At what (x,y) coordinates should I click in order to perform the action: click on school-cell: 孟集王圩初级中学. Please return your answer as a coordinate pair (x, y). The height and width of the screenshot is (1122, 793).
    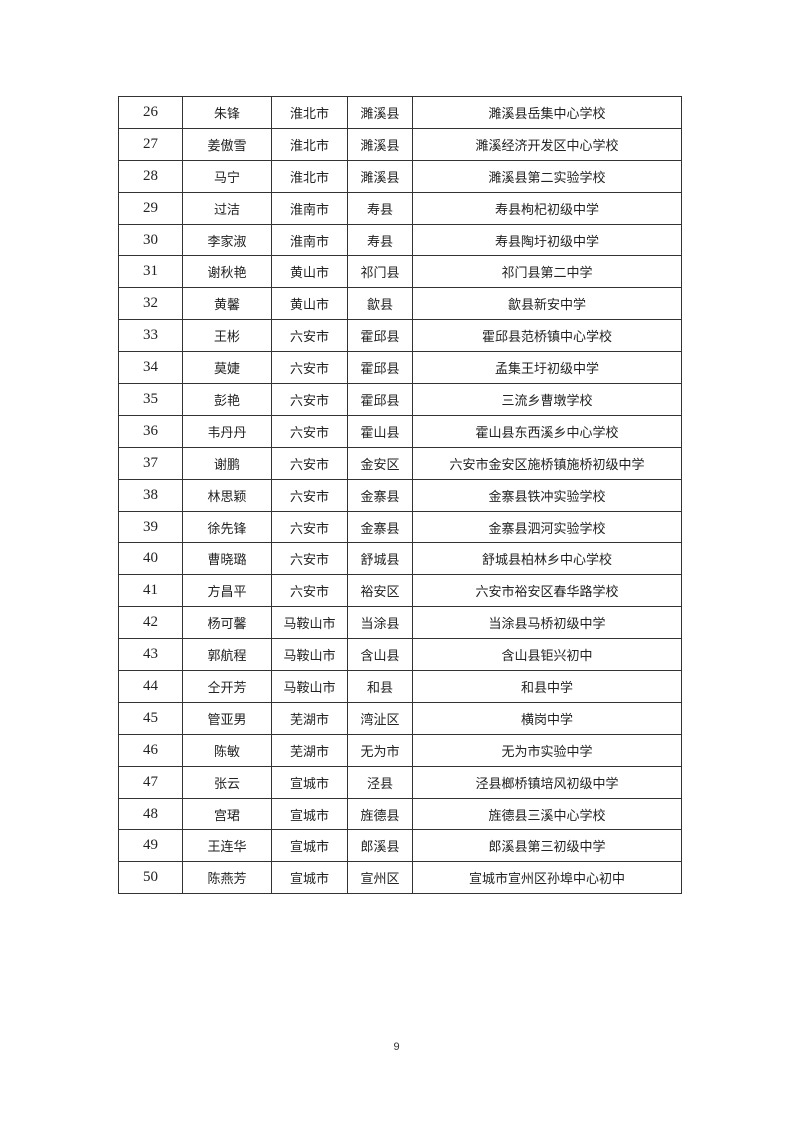
    Looking at the image, I should click on (547, 368).